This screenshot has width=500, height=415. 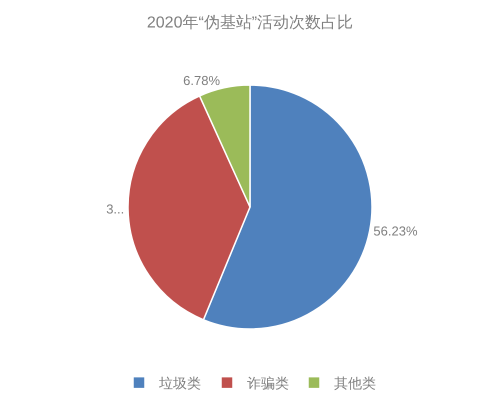 I want to click on legend-label: 垃圾类, so click(x=179, y=383).